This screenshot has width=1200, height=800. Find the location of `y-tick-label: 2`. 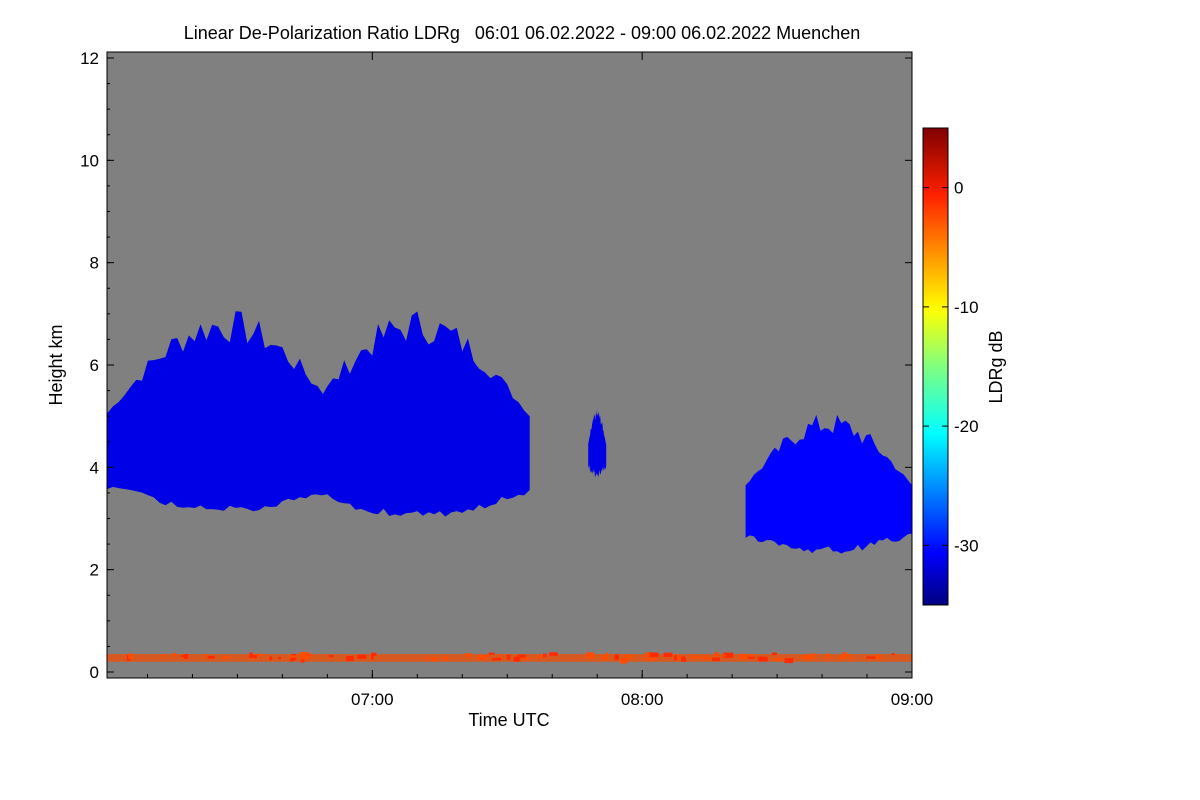

y-tick-label: 2 is located at coordinates (94, 570).